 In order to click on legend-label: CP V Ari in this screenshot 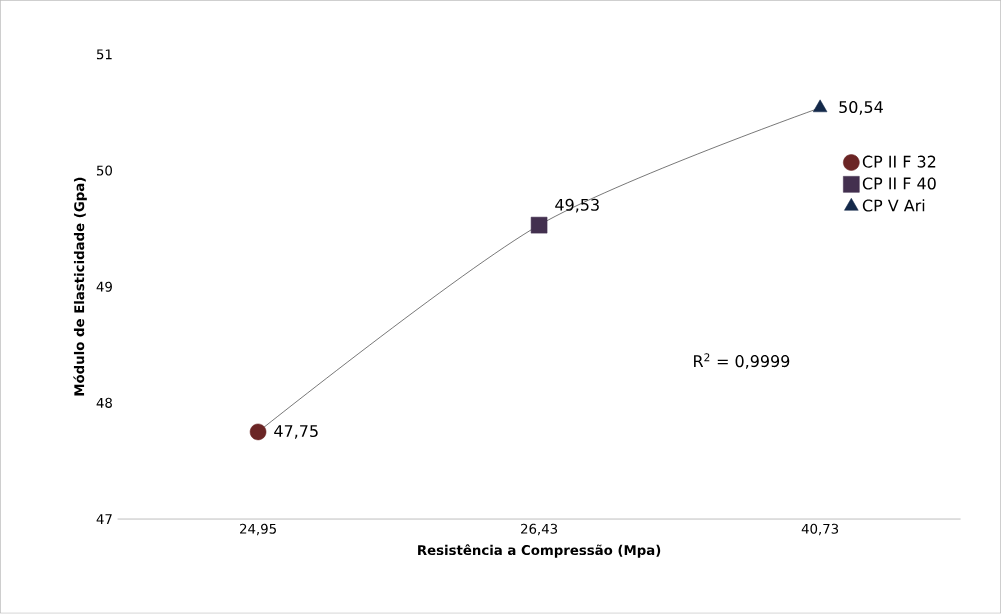, I will do `click(893, 205)`.